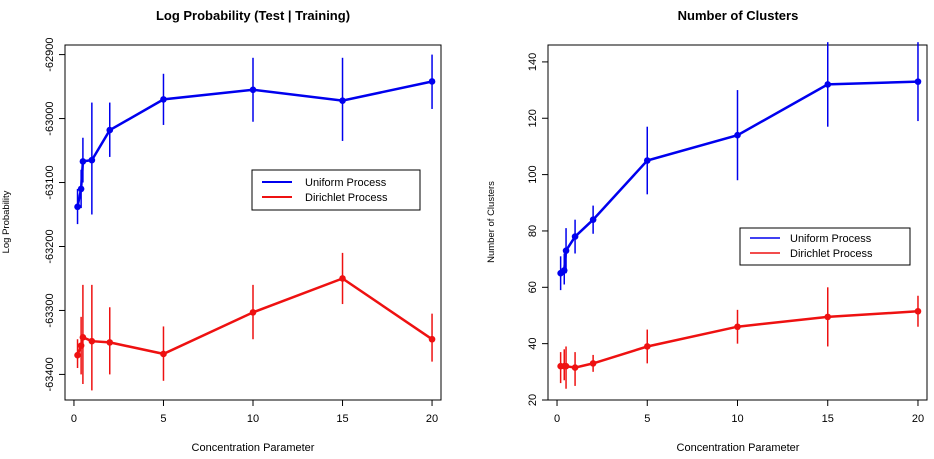 The image size is (934, 459). I want to click on y-tick-label: 140, so click(533, 62).